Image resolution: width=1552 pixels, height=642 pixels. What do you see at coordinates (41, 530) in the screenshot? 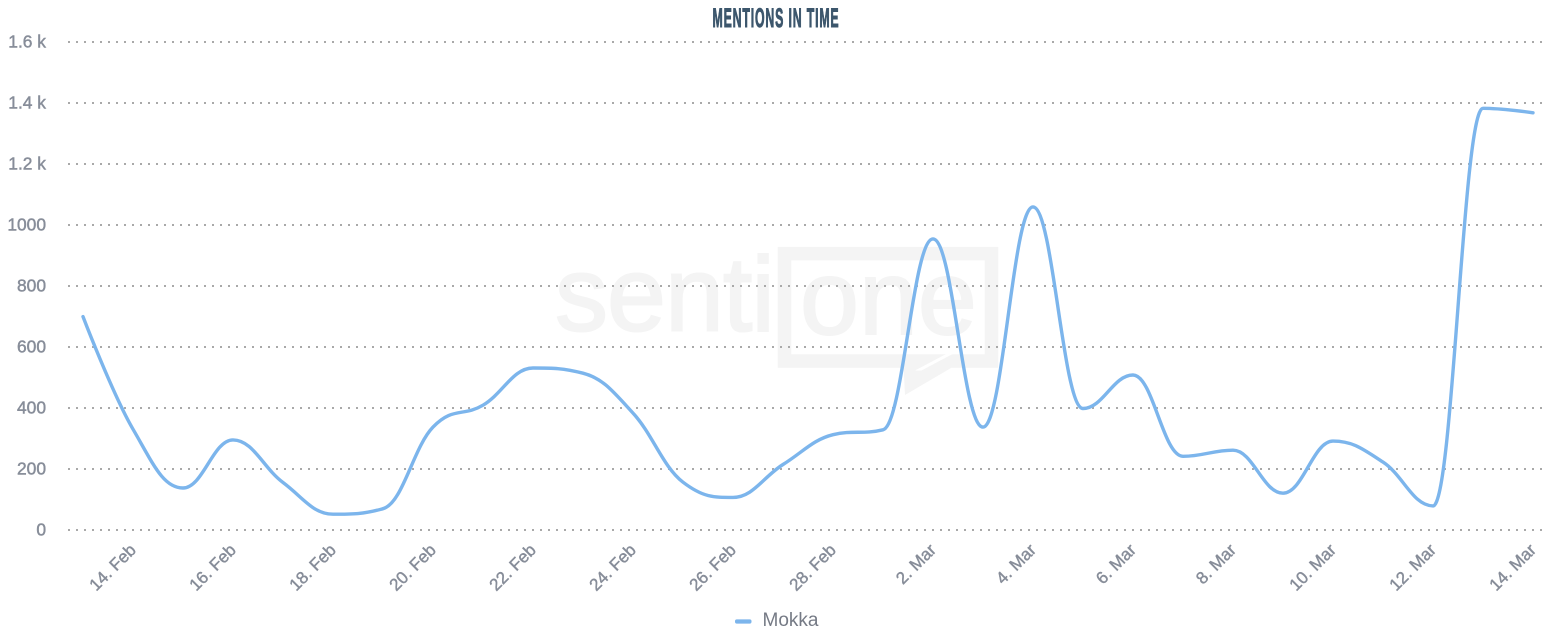
I see `svg-text: 0` at bounding box center [41, 530].